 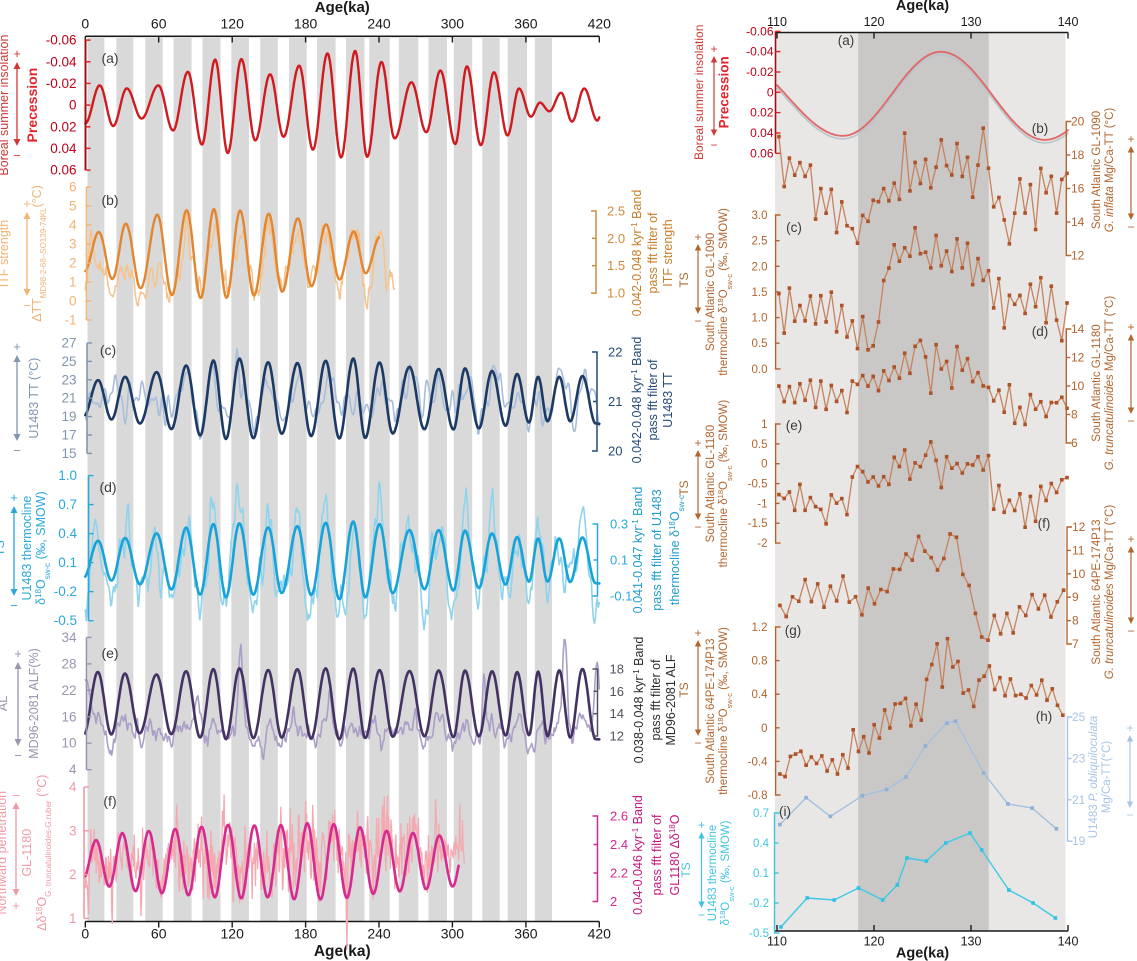 What do you see at coordinates (668, 252) in the screenshot?
I see `svg-text: ITF strength` at bounding box center [668, 252].